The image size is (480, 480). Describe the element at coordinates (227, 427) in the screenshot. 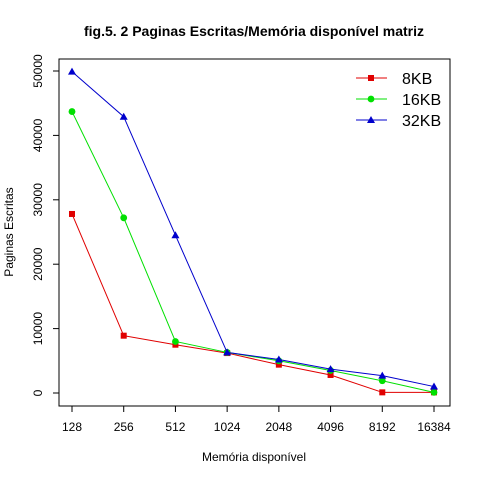

I see `x-tick-label: 1024` at that location.